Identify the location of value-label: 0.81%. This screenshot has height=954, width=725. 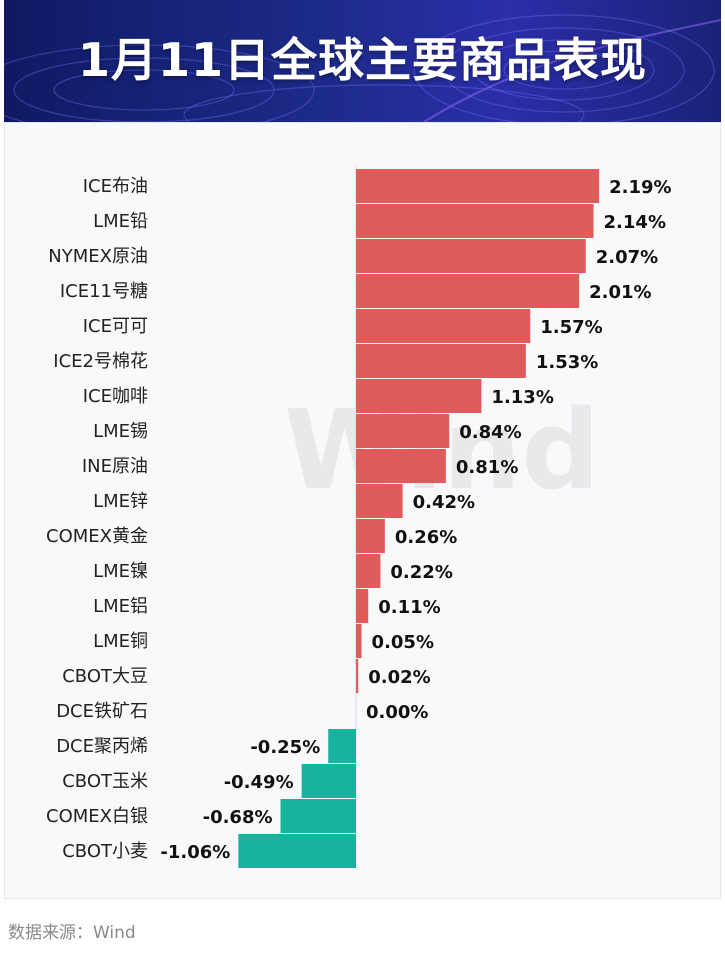
(487, 467).